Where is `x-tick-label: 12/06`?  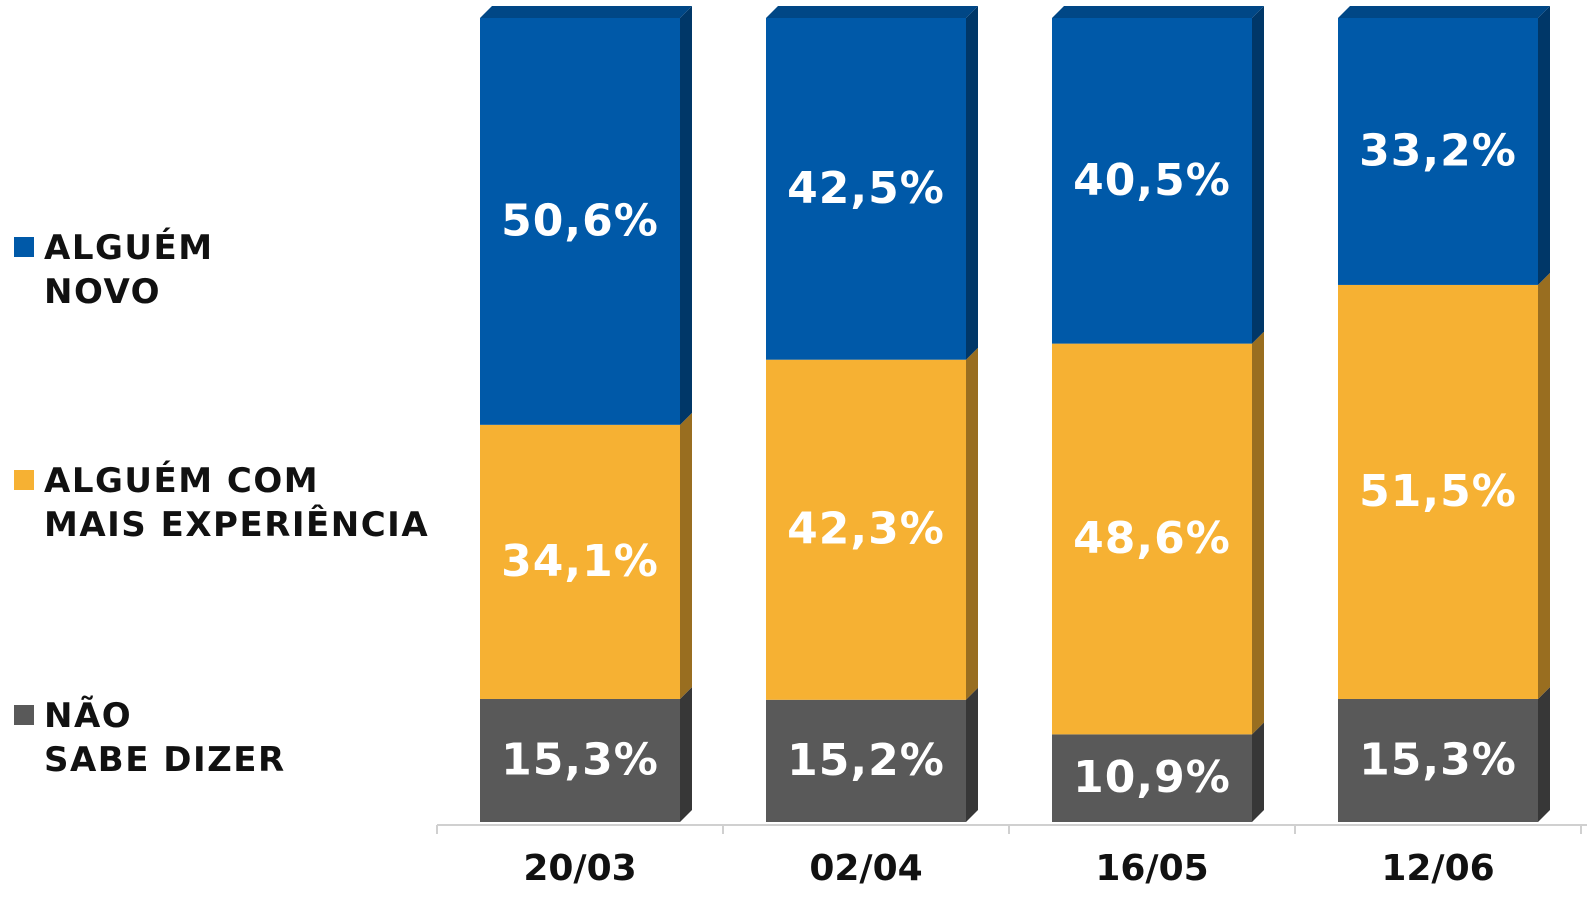
x-tick-label: 12/06 is located at coordinates (1437, 868).